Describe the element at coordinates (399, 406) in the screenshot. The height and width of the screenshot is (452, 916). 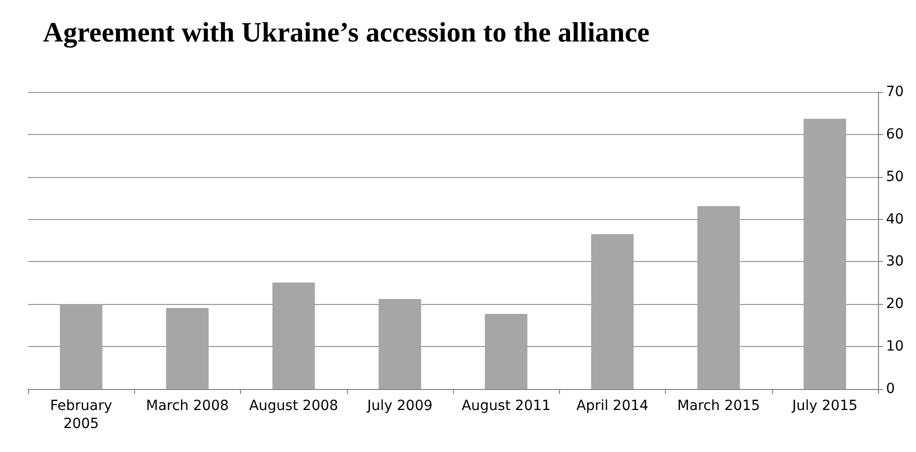
I see `x-tick-label: July 2009` at that location.